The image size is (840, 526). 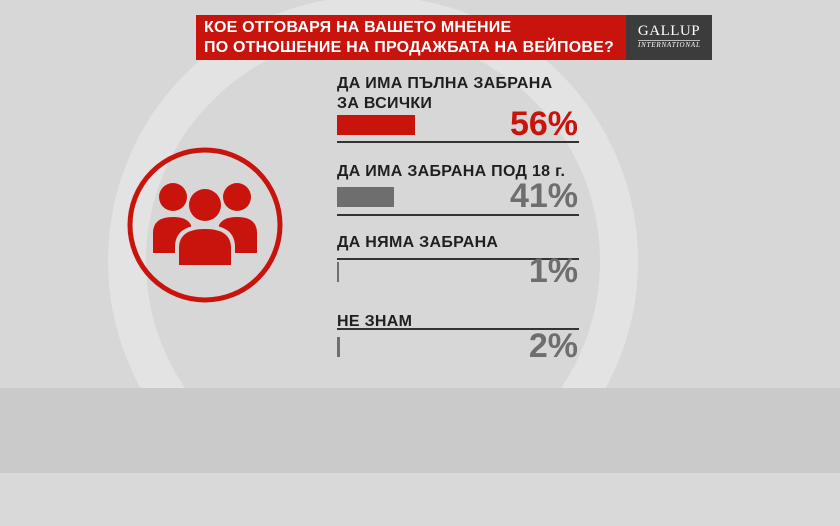 I want to click on gallup-logo: GALLUP INTERNATIONAL, so click(x=669, y=37).